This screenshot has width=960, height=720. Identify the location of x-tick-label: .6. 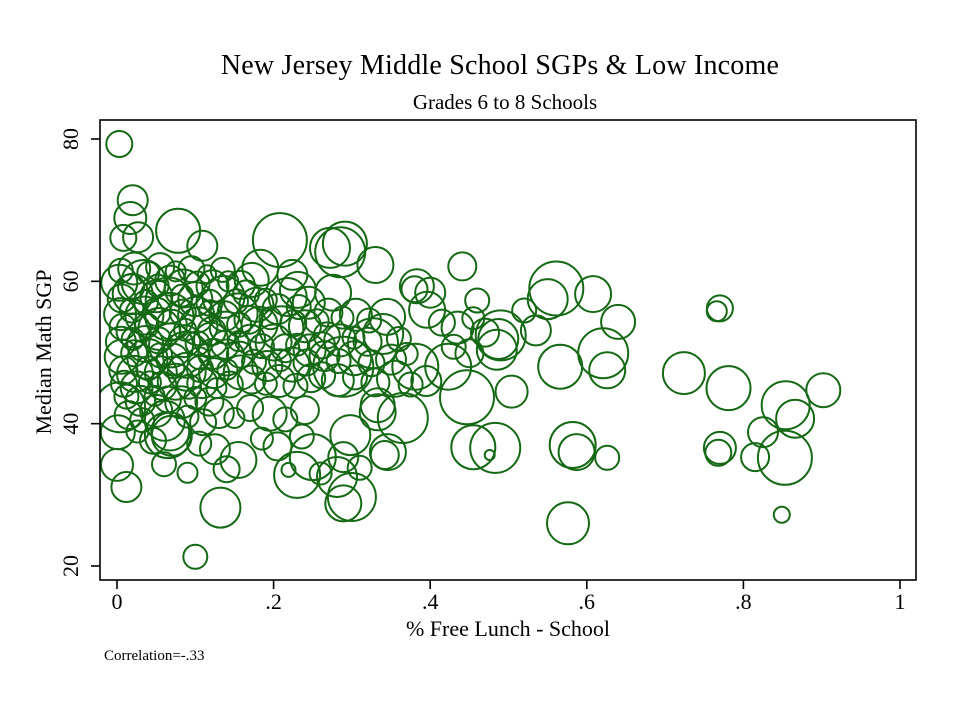
(587, 601).